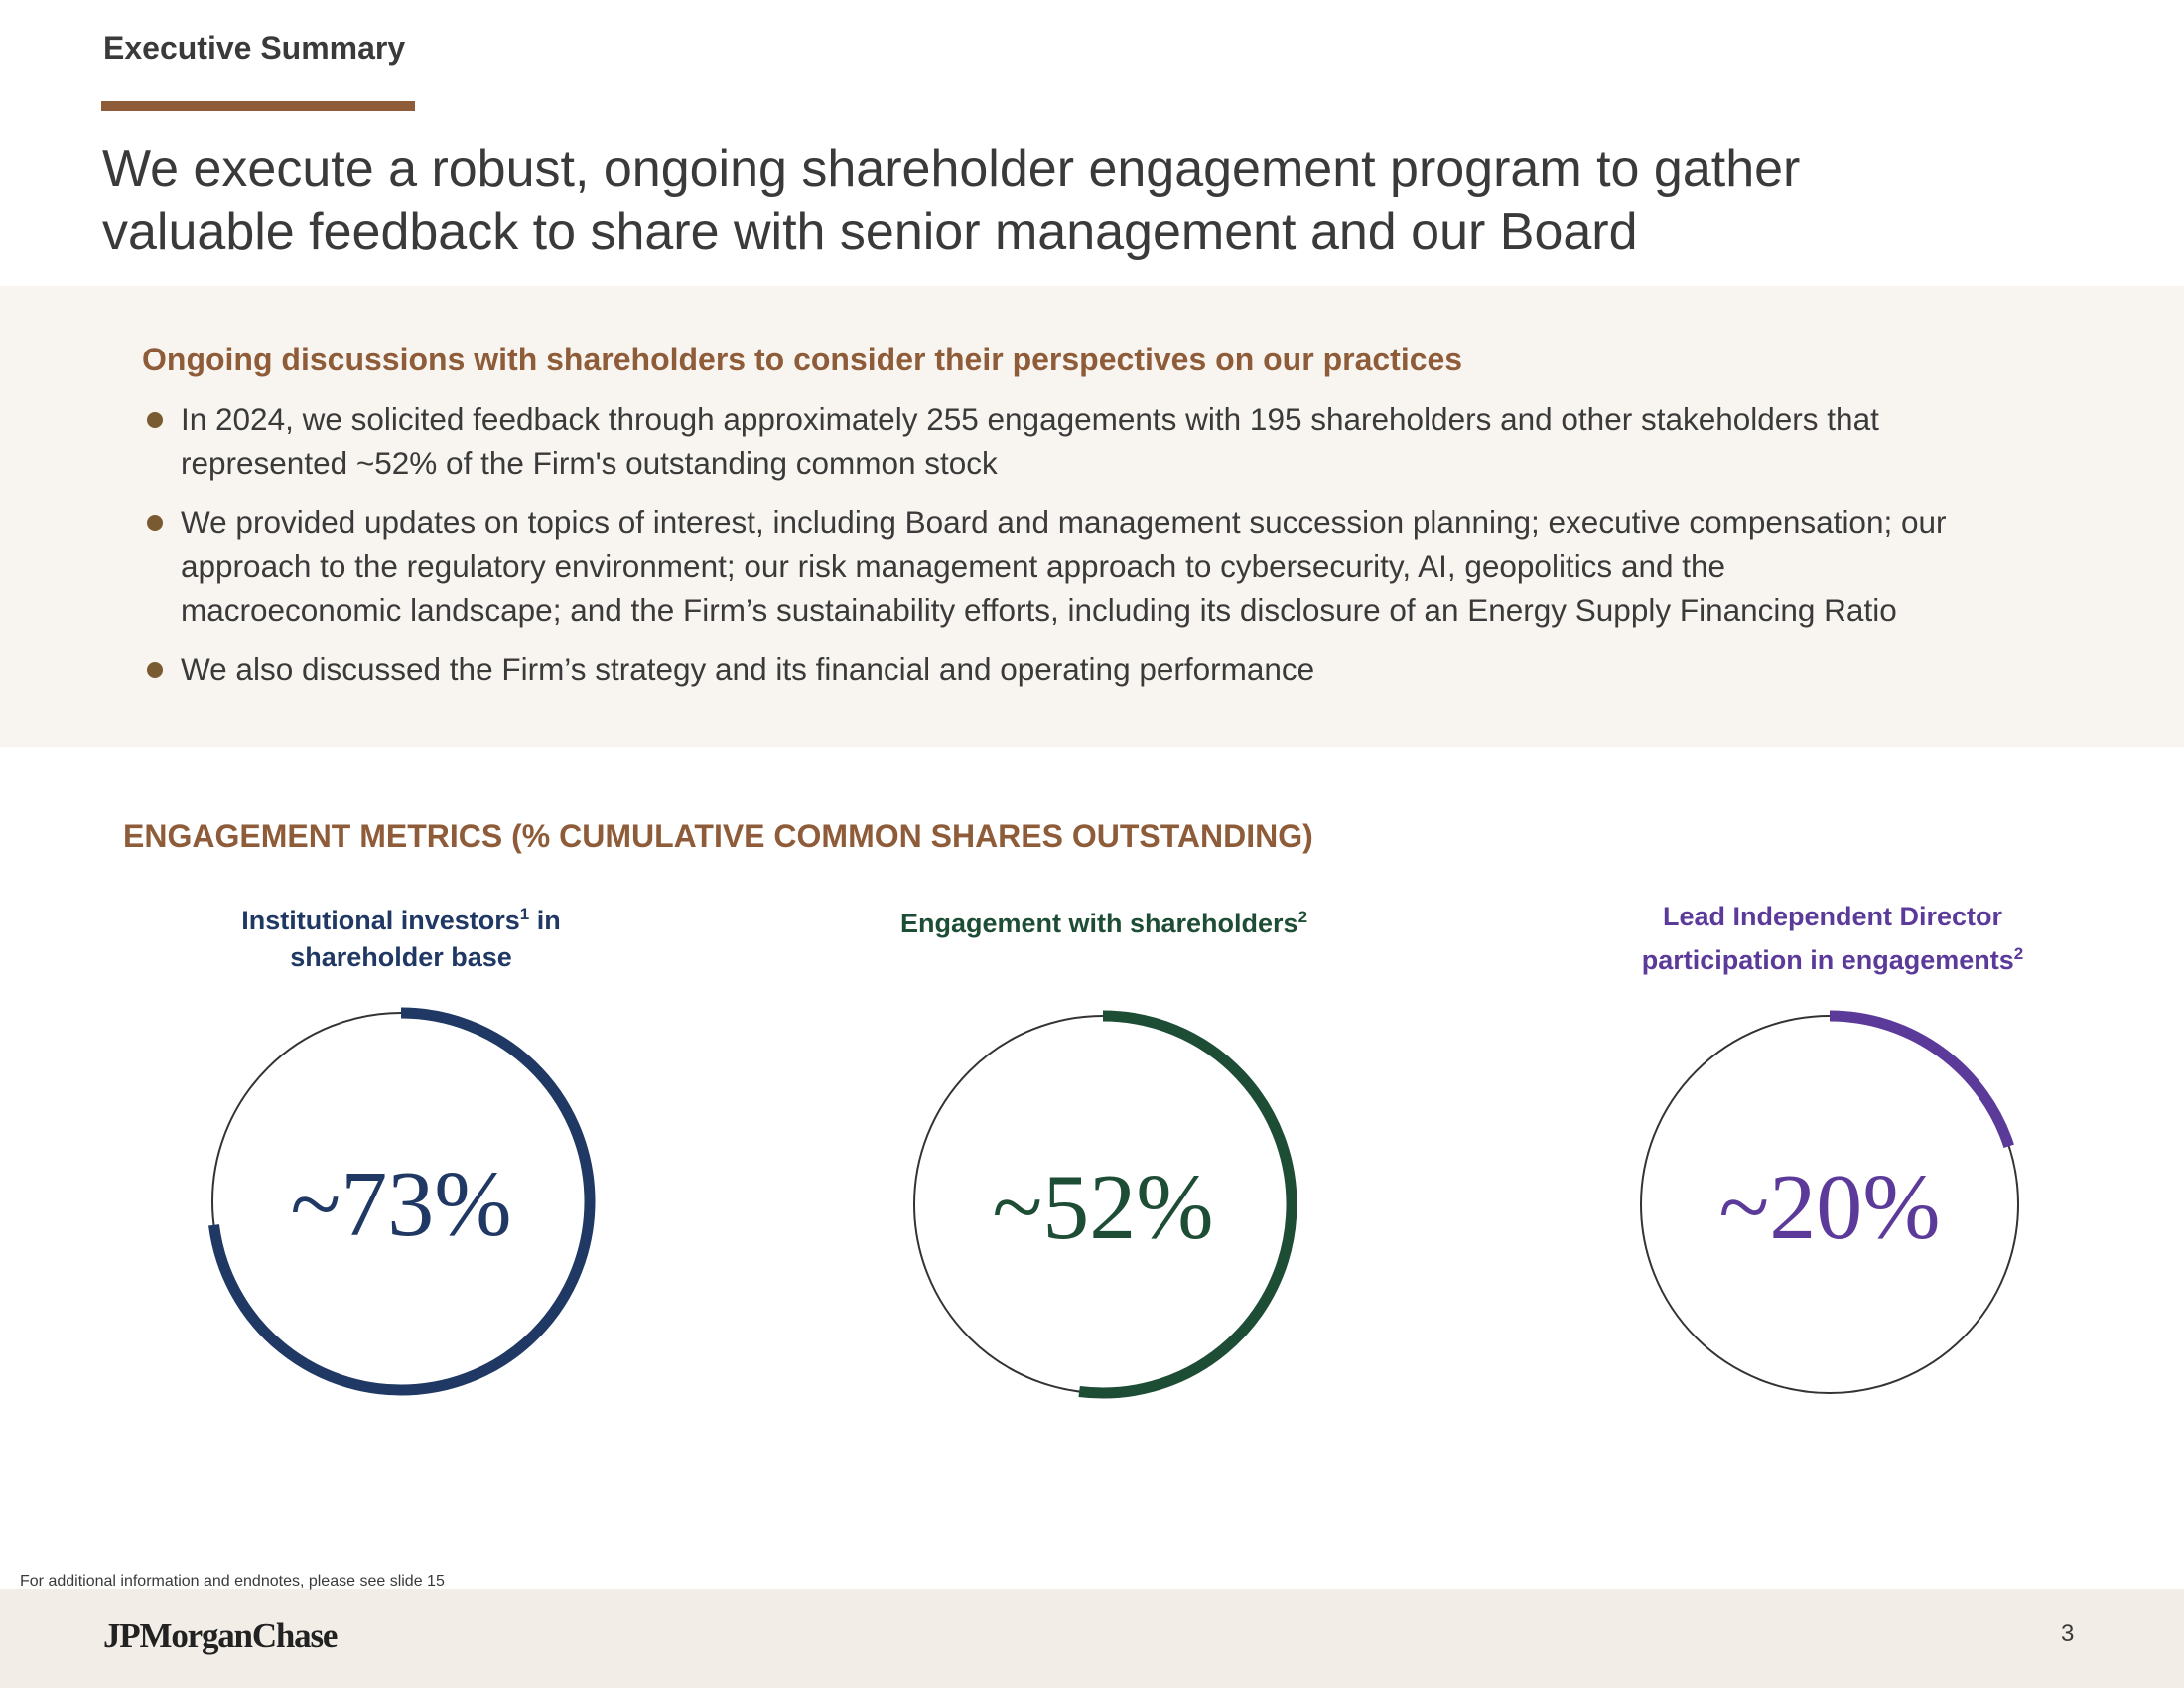 The image size is (2184, 1688). Describe the element at coordinates (524, 914) in the screenshot. I see `footnote-marker: 1` at that location.